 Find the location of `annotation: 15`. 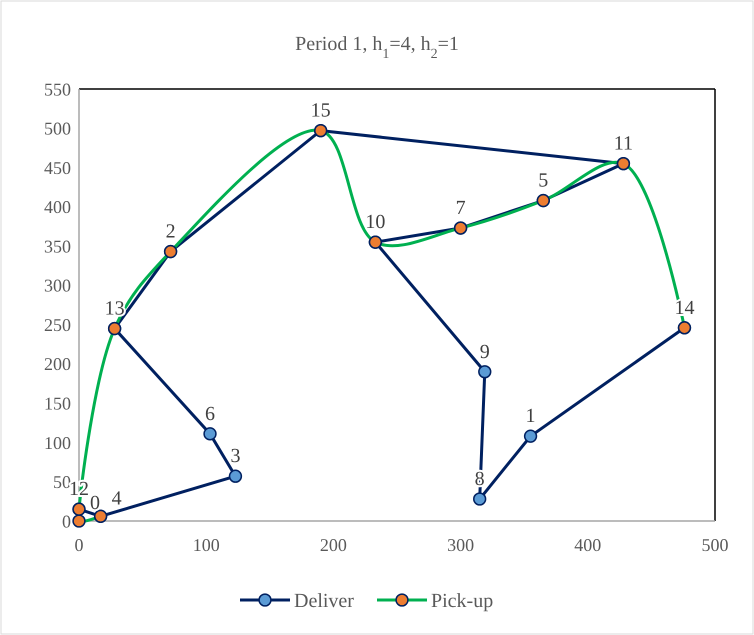

annotation: 15 is located at coordinates (320, 111).